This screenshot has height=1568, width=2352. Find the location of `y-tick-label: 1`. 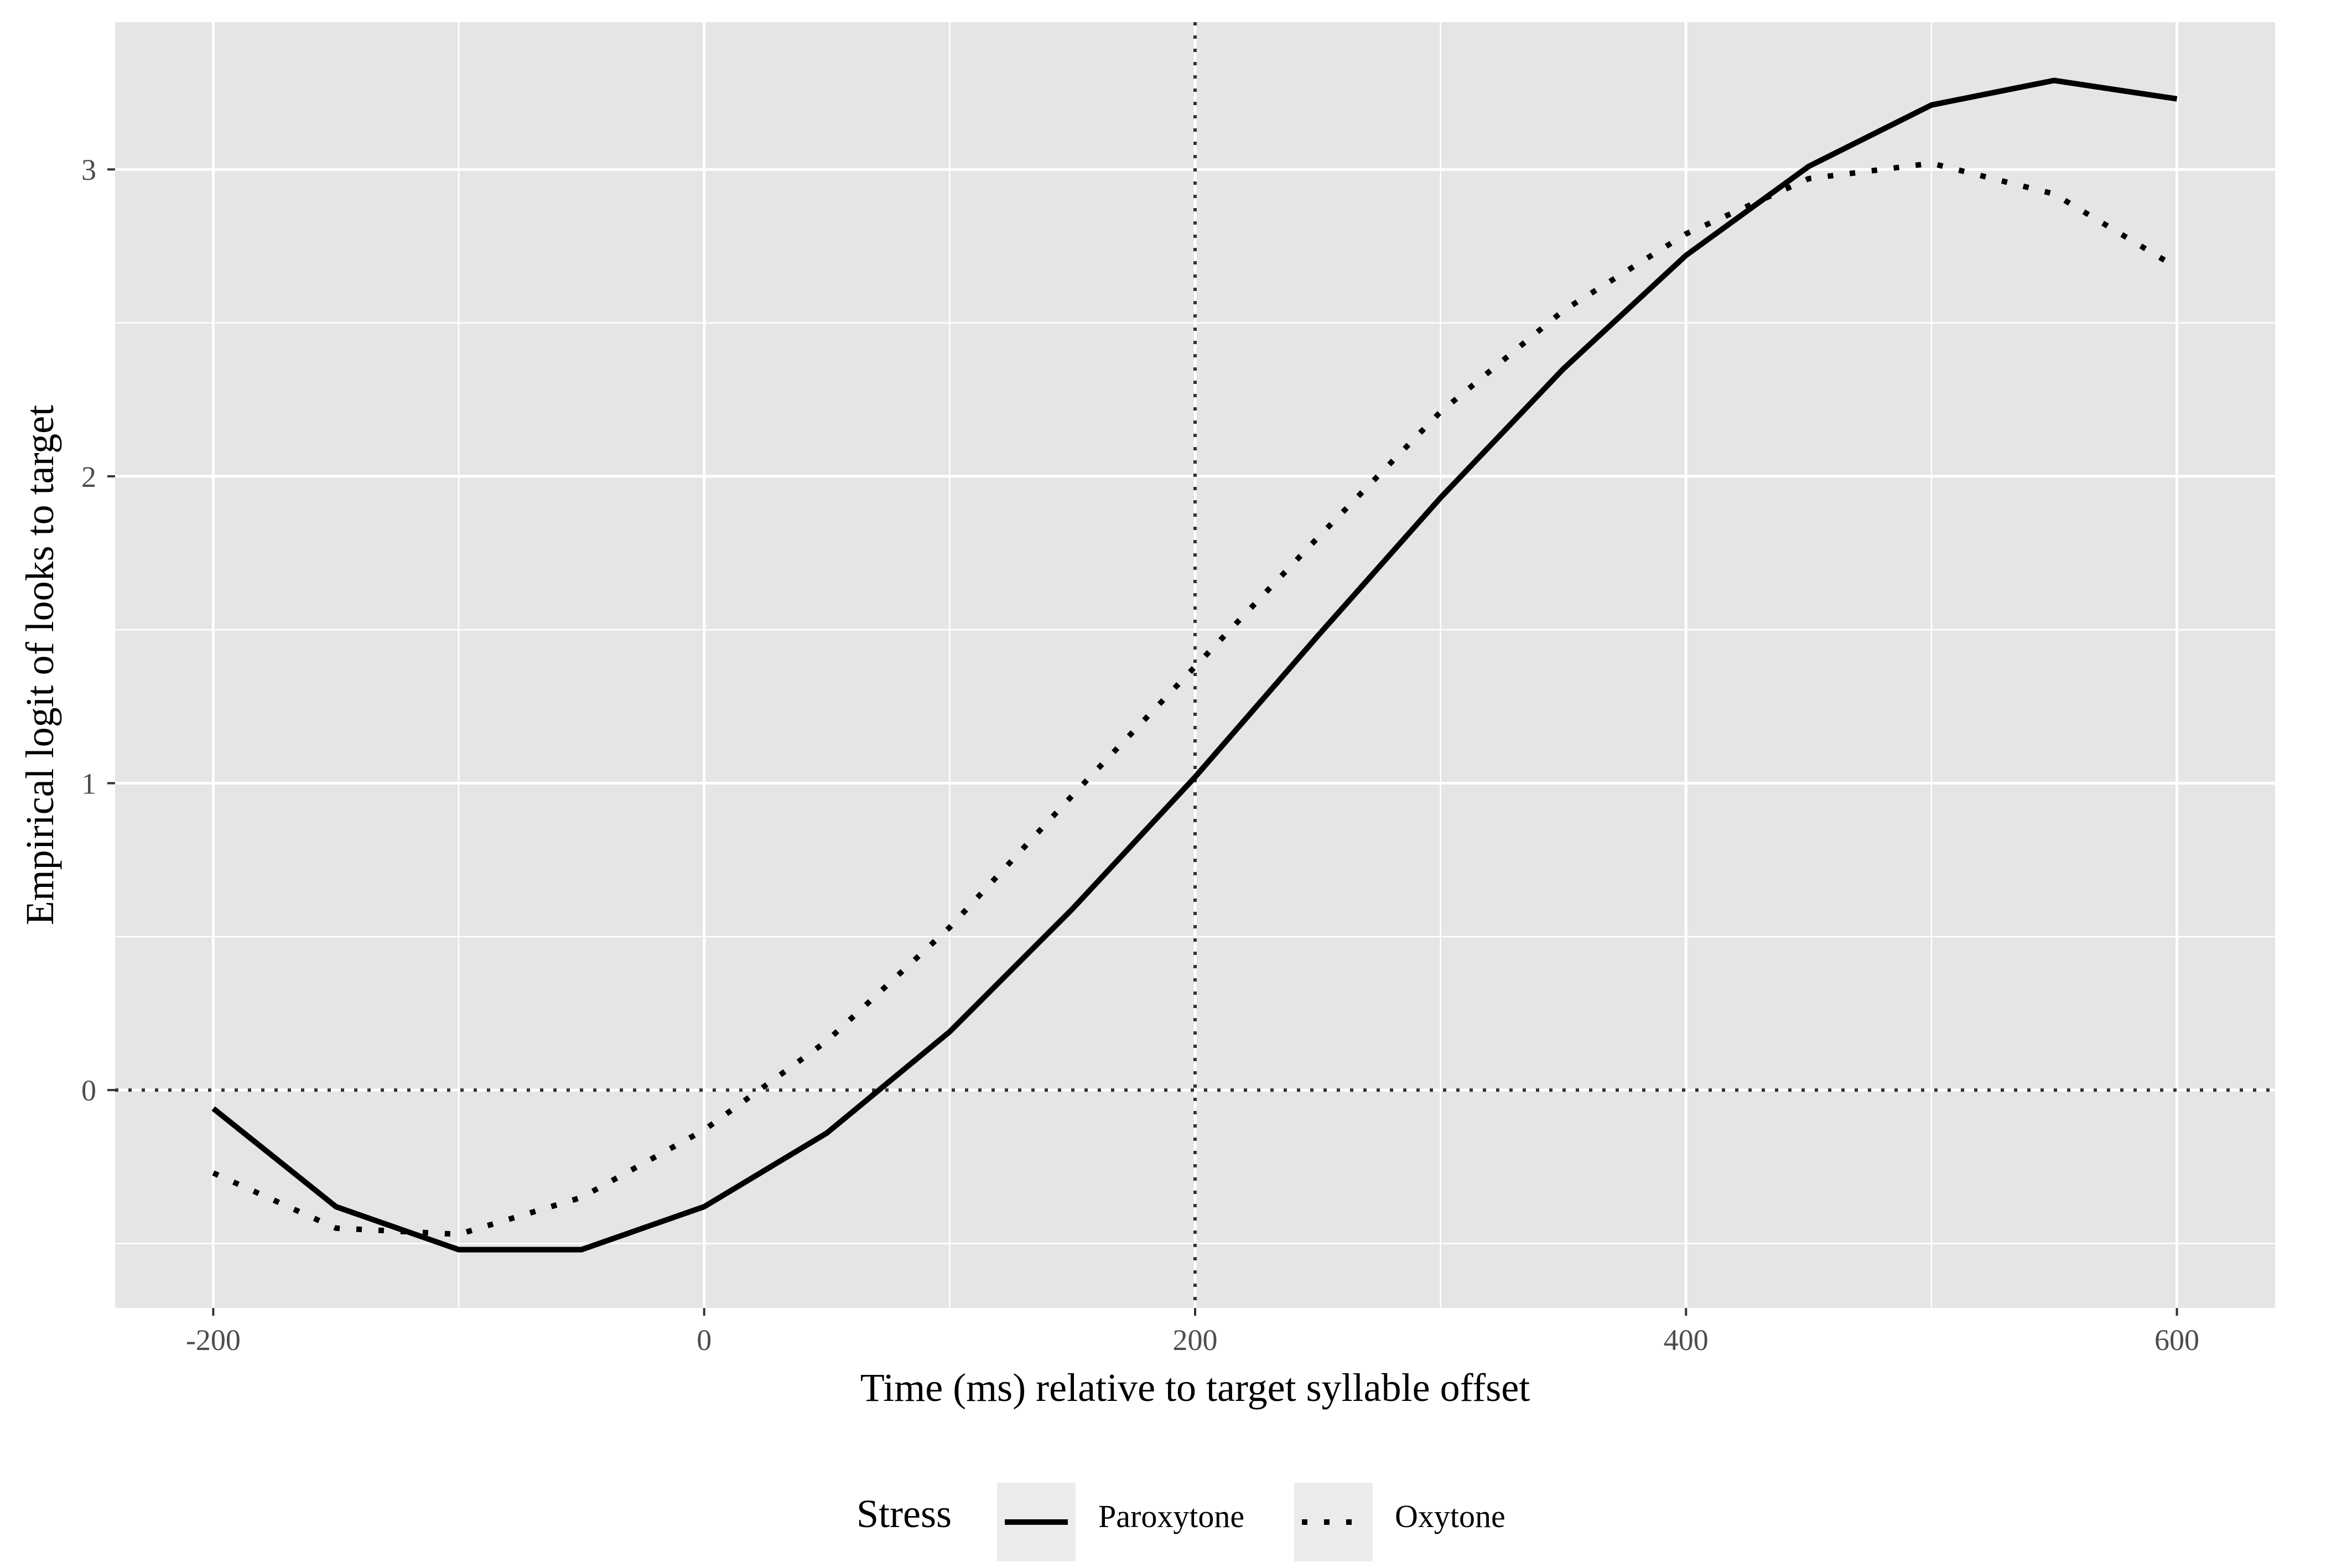

y-tick-label: 1 is located at coordinates (89, 784).